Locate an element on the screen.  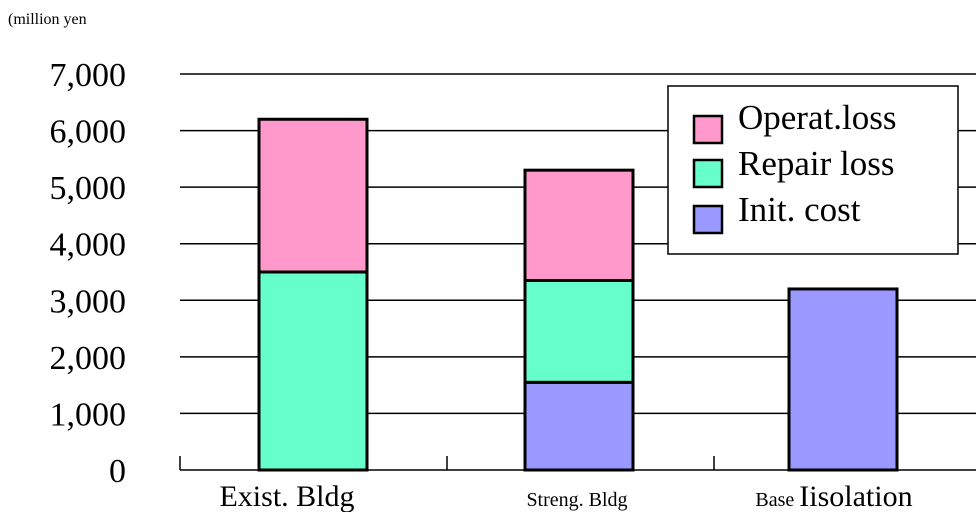
x-category-label: Exist. Bldg is located at coordinates (286, 496).